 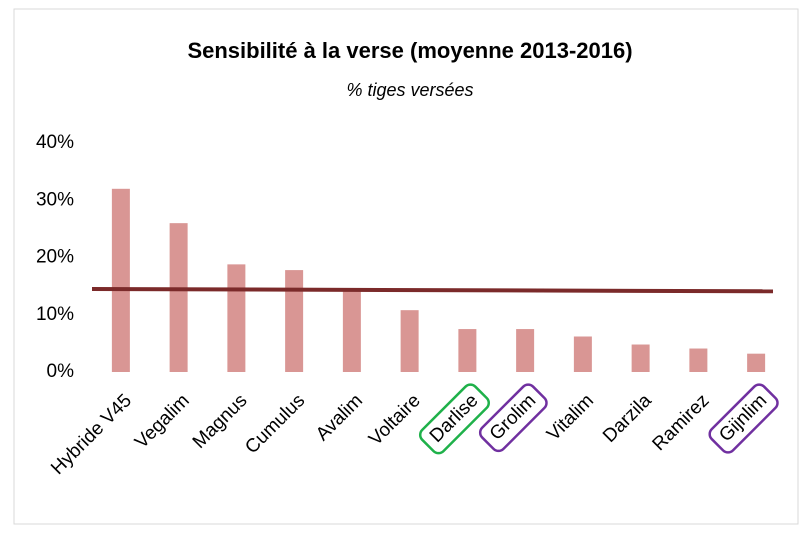 What do you see at coordinates (409, 90) in the screenshot?
I see `chart-subtitle: % tiges versées` at bounding box center [409, 90].